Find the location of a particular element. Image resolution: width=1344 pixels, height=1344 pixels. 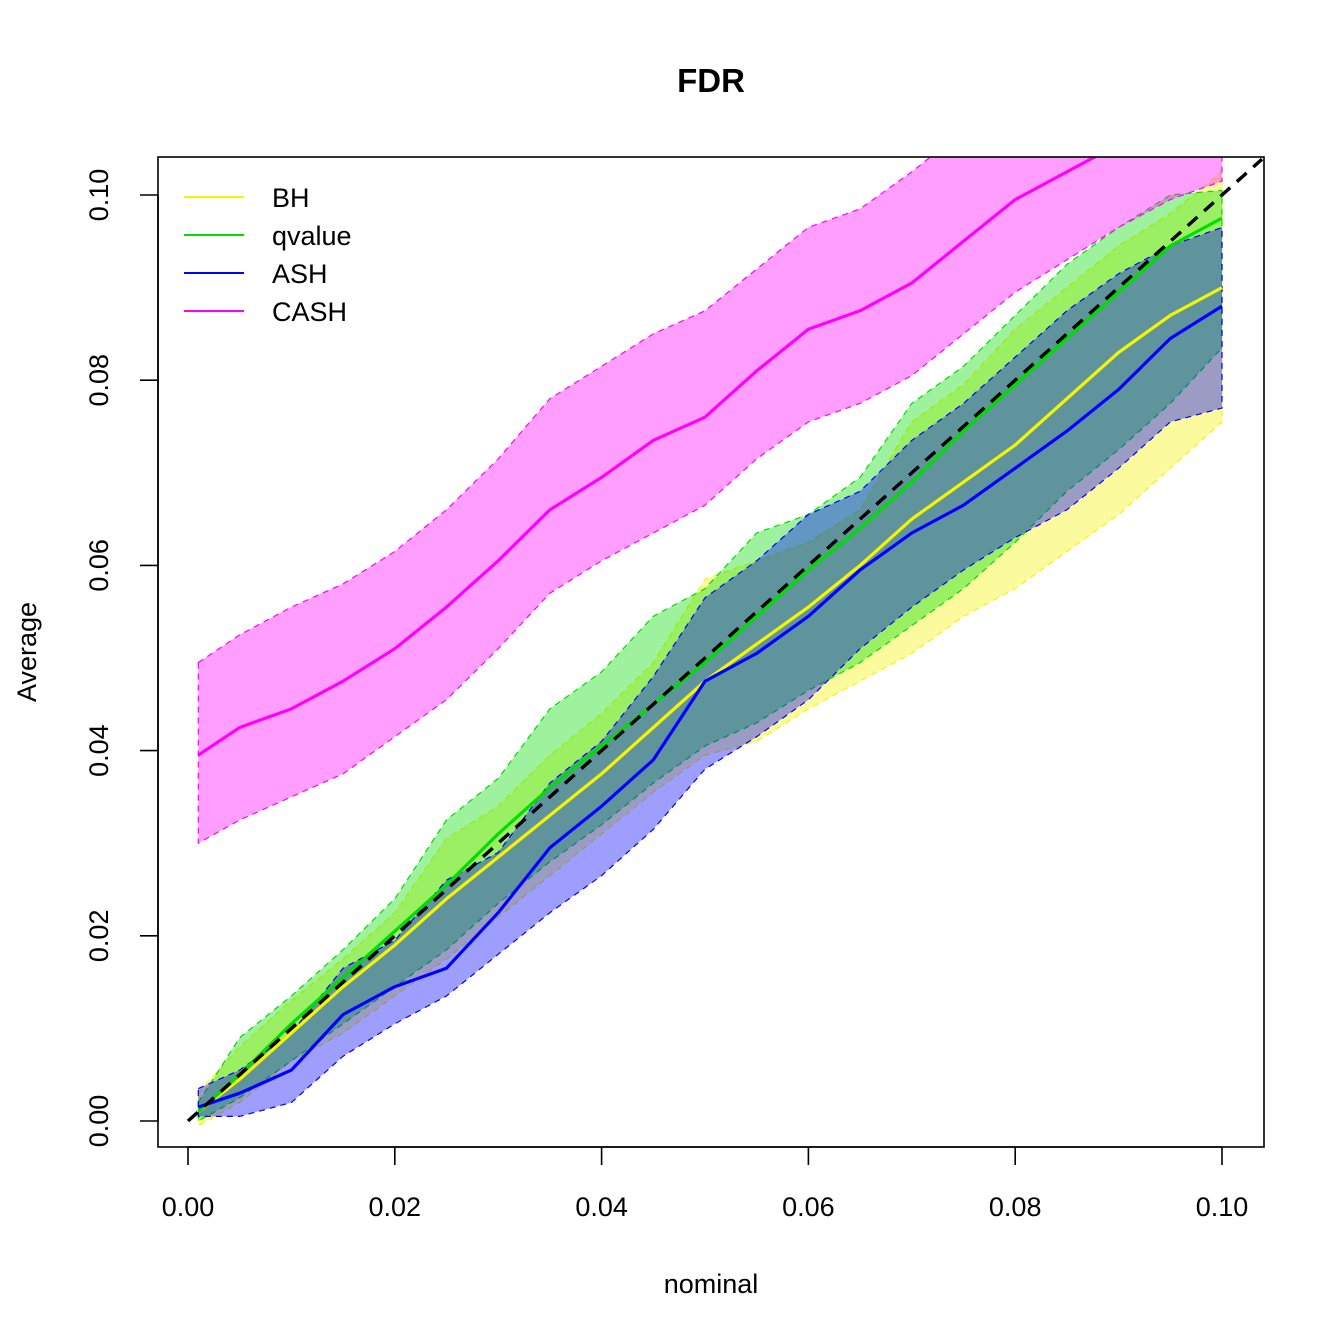

y-tick-label: 0.06 is located at coordinates (99, 565).